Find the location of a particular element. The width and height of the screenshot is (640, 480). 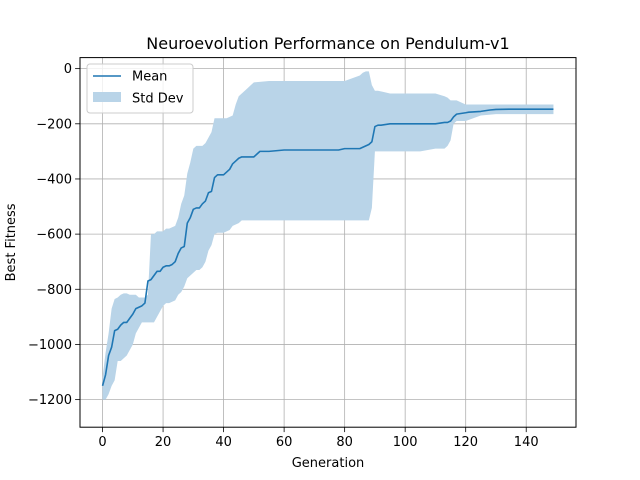

y-axis-label: Best Fitness is located at coordinates (11, 242).